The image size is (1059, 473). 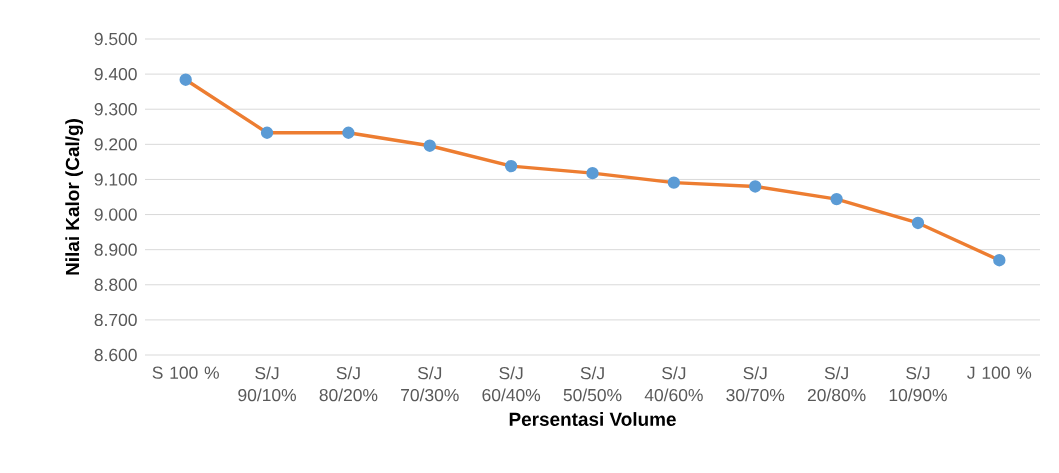 What do you see at coordinates (673, 384) in the screenshot?
I see `x-tick-label: S/J 40/60%` at bounding box center [673, 384].